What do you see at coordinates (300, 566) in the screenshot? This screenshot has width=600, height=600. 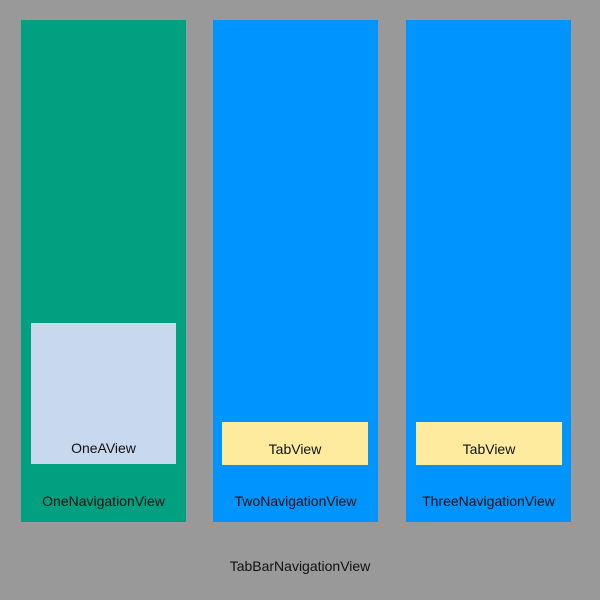 I see `tab-bar-navigation-view-label: TabBarNavigationView` at bounding box center [300, 566].